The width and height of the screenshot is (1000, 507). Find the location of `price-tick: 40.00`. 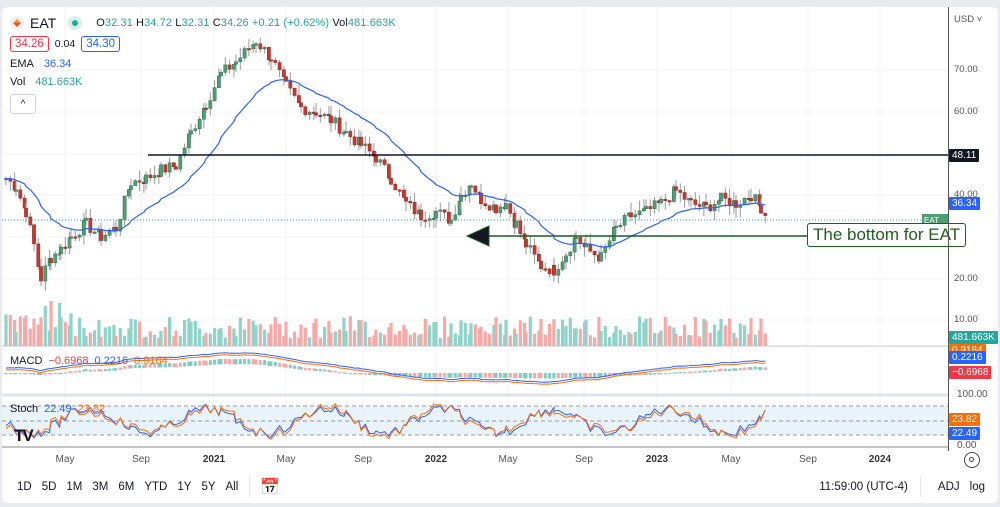

price-tick: 40.00 is located at coordinates (966, 194).